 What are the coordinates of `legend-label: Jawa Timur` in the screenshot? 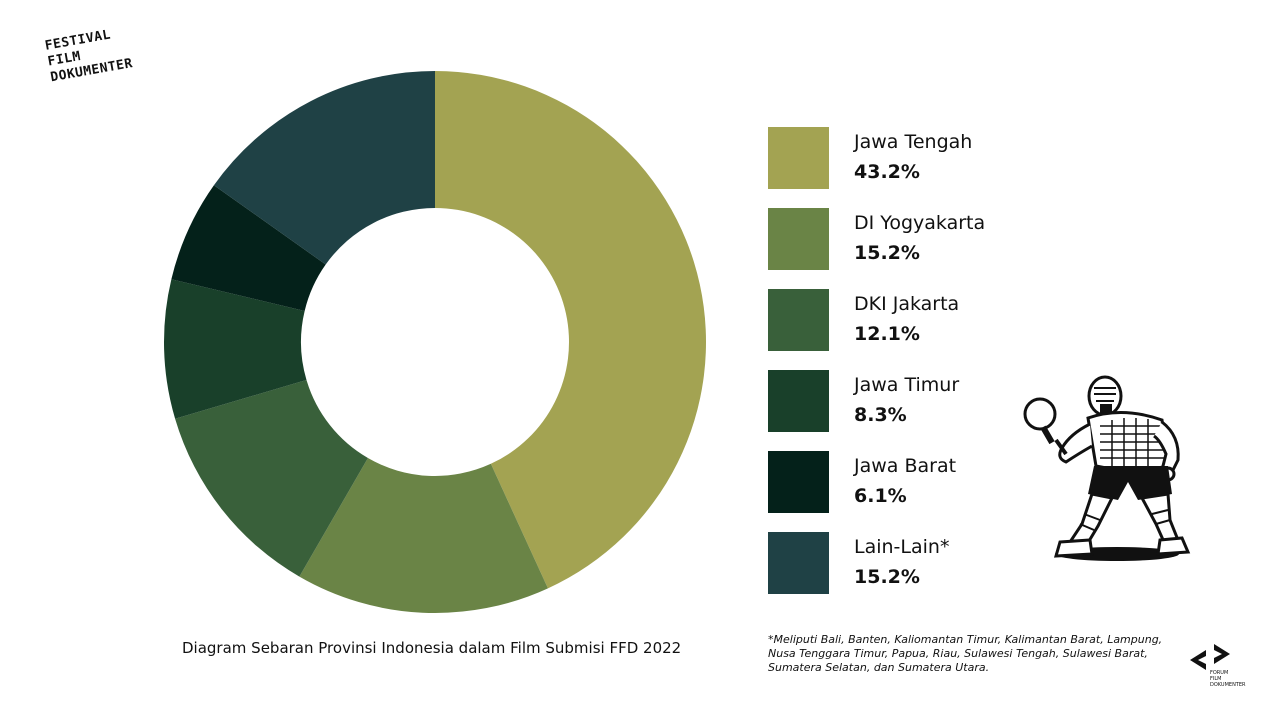 It's located at (907, 385).